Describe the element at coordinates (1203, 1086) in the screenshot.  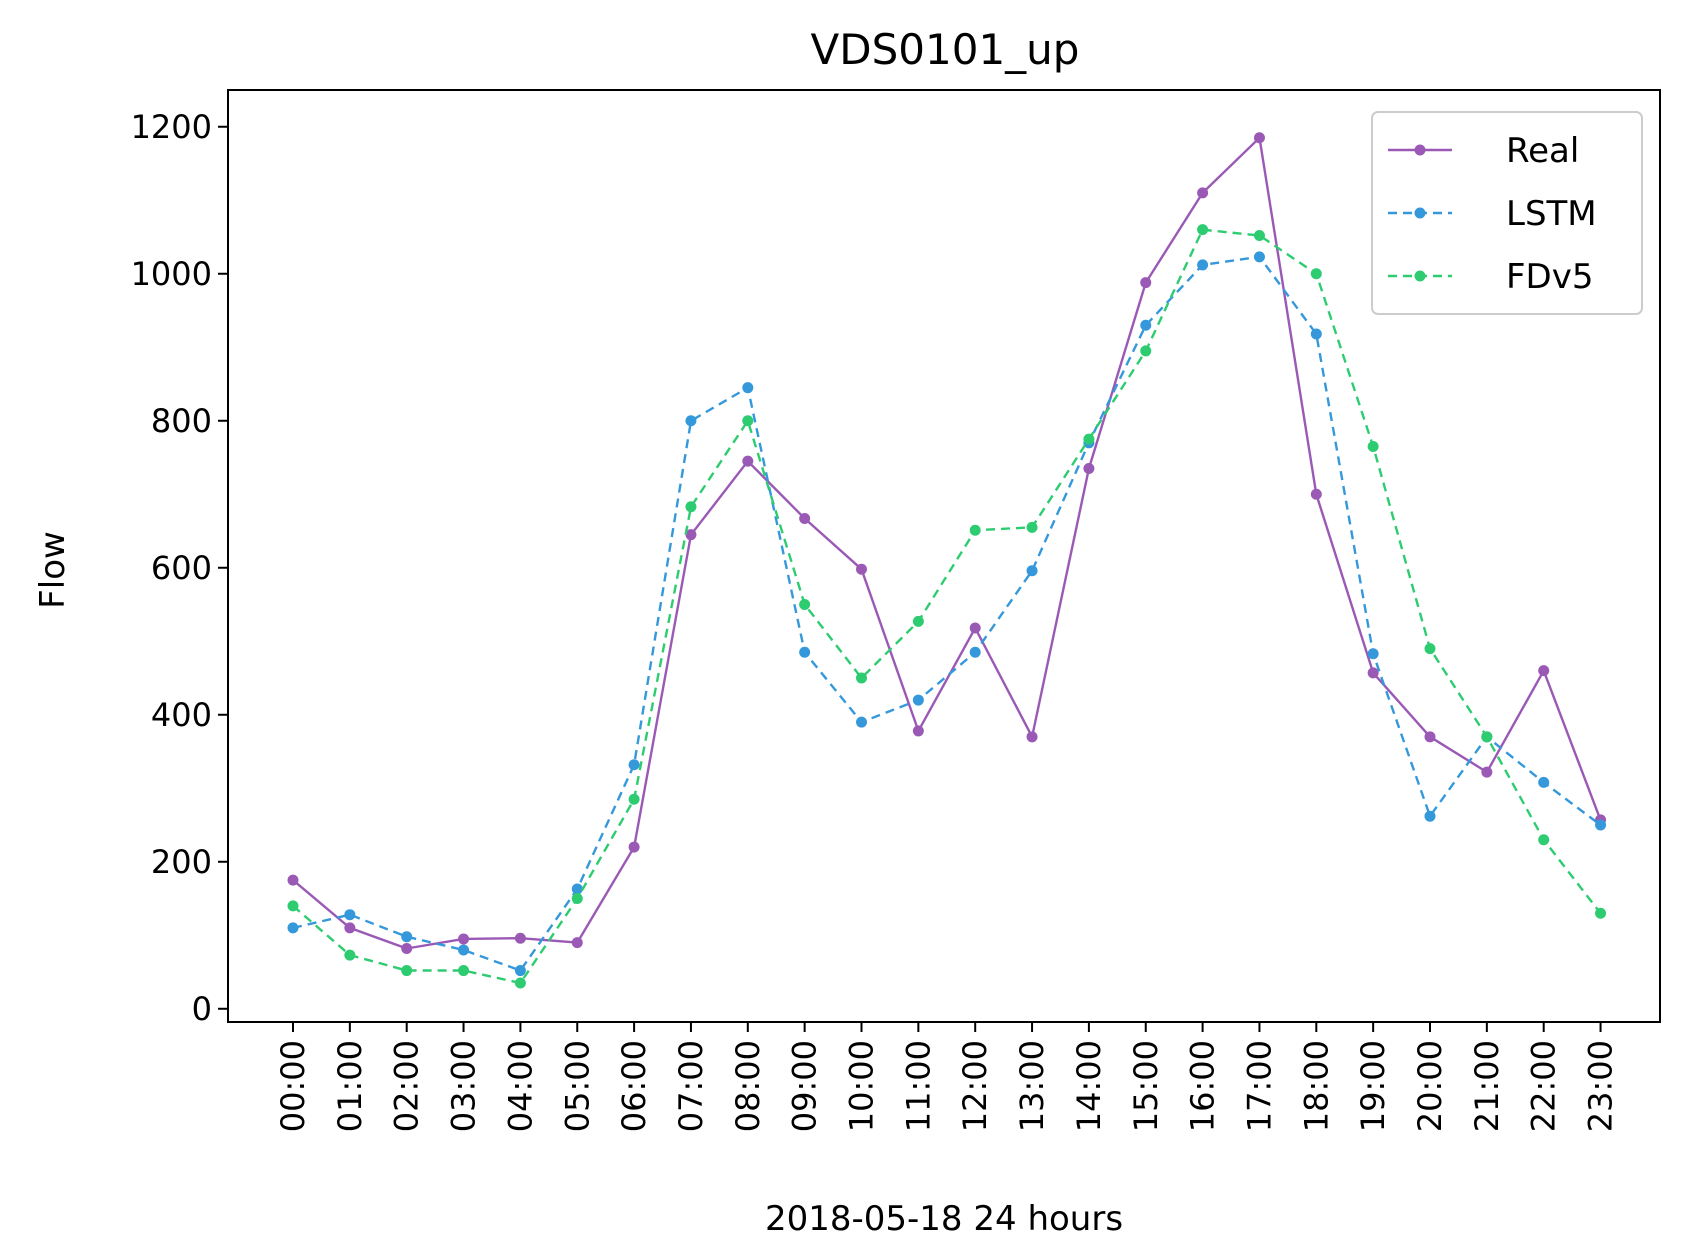
I see `x-tick-label: 16:00` at that location.